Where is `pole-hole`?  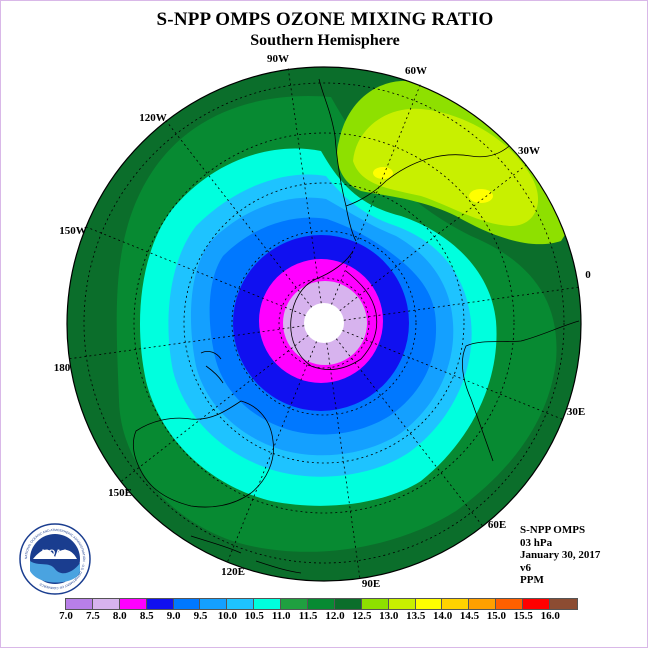
pole-hole is located at coordinates (324, 323).